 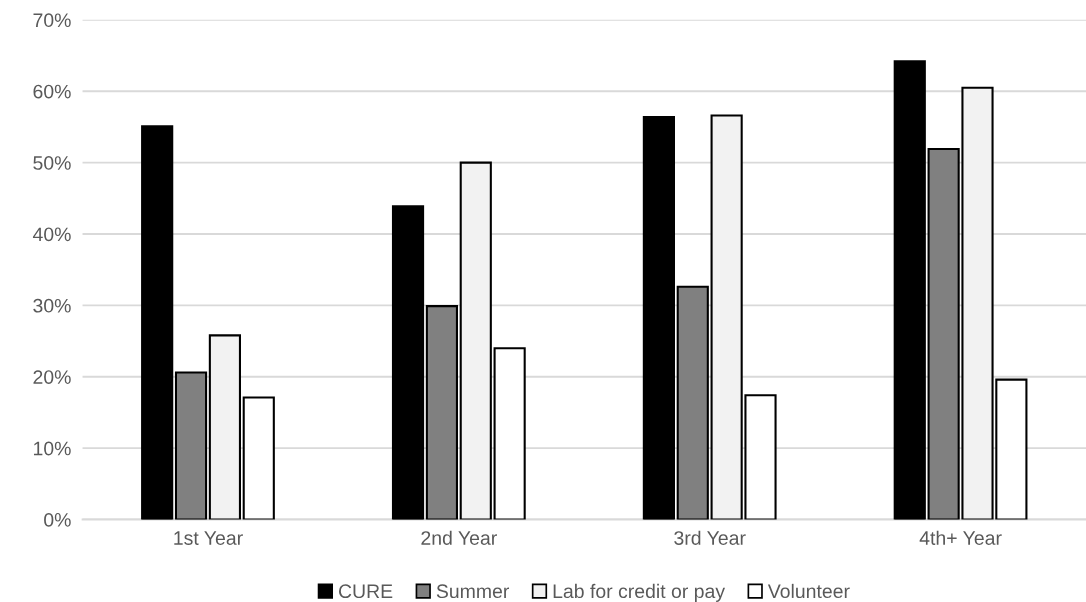 I want to click on legend-label: Volunteer, so click(x=808, y=591).